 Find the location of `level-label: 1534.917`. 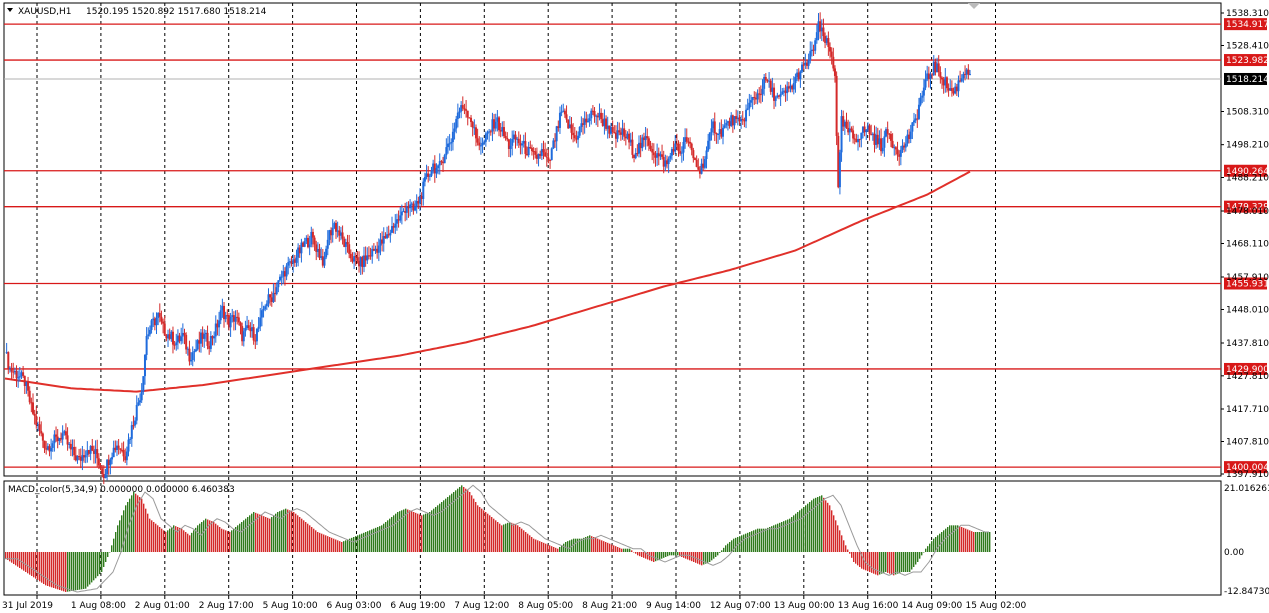

level-label: 1534.917 is located at coordinates (1247, 25).